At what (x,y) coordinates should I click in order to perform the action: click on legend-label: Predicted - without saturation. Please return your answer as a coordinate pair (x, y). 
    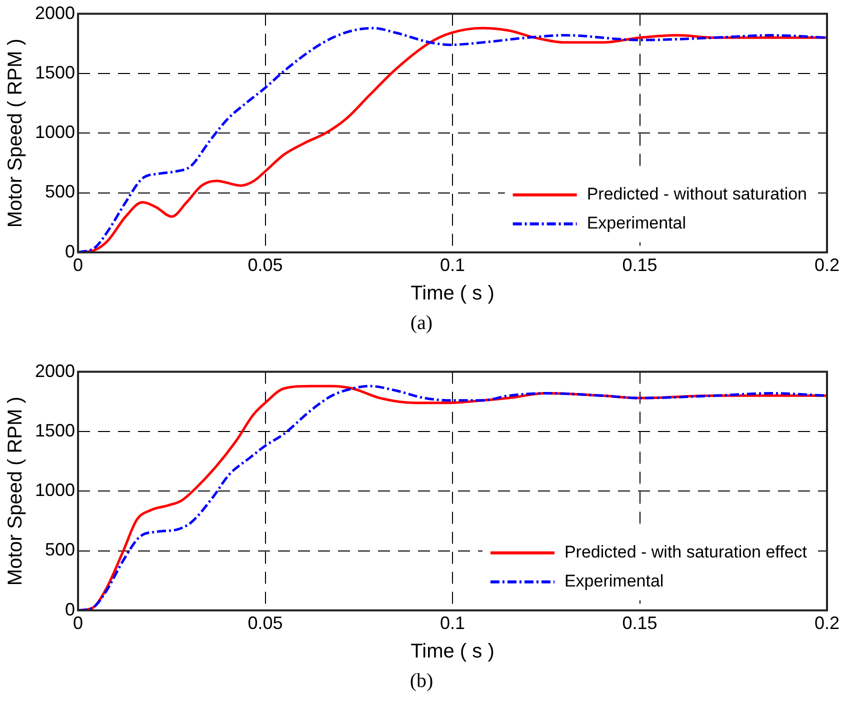
    Looking at the image, I should click on (696, 194).